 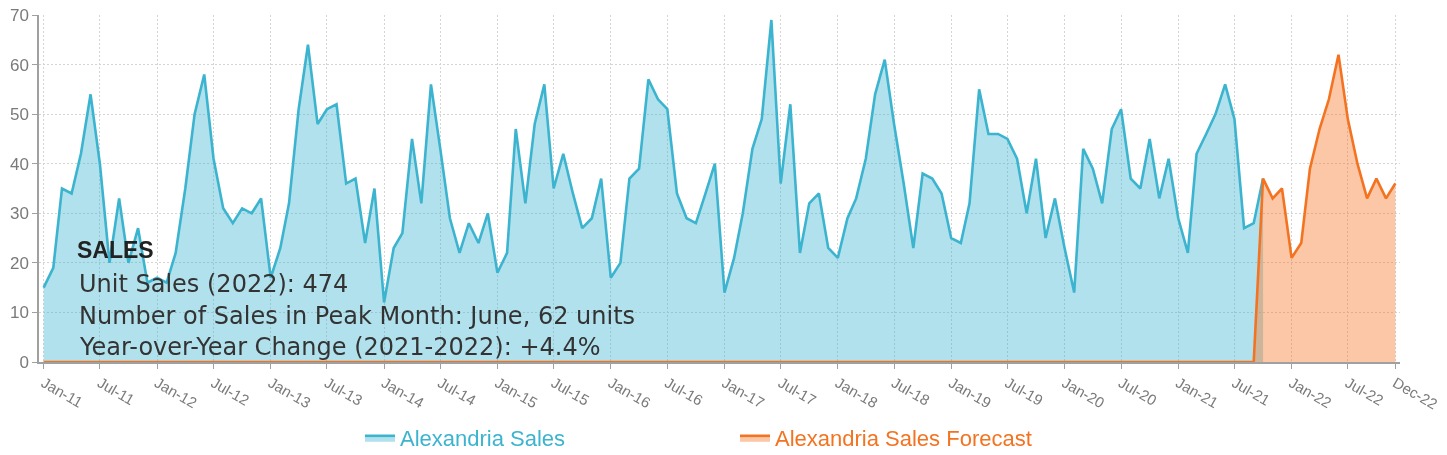 I want to click on y-tick-label: 40, so click(x=19, y=164).